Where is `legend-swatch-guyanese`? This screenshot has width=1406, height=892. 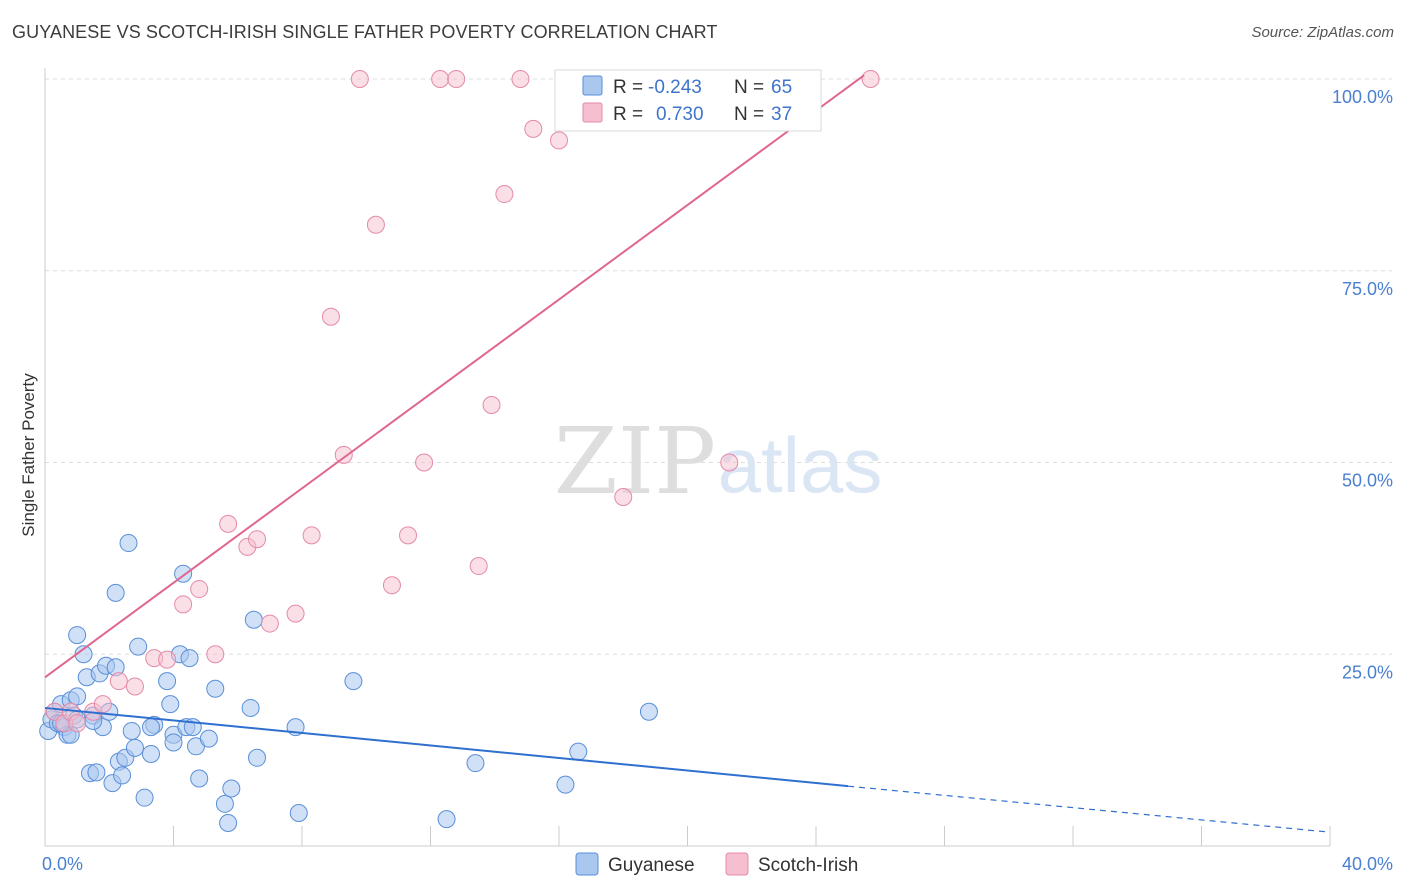
legend-swatch-guyanese is located at coordinates (587, 864).